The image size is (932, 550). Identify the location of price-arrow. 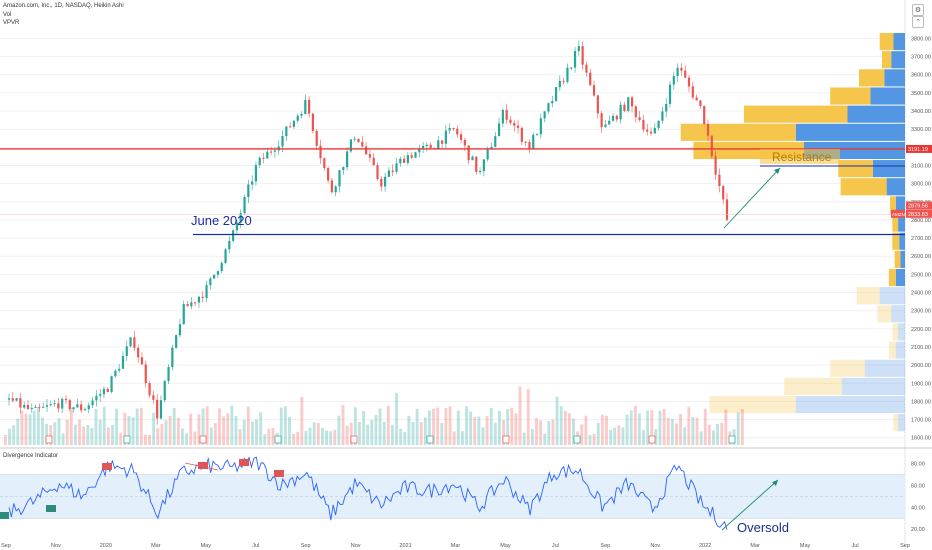
(752, 198).